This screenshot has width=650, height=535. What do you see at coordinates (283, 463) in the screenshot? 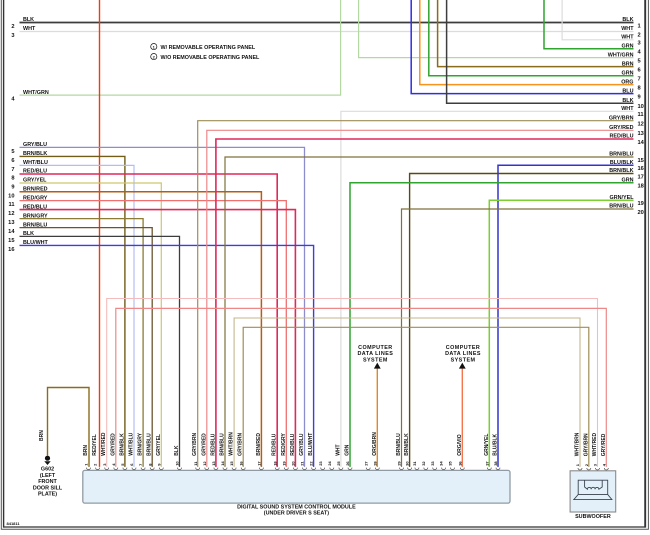
I see `svg-text: 19` at bounding box center [283, 463].